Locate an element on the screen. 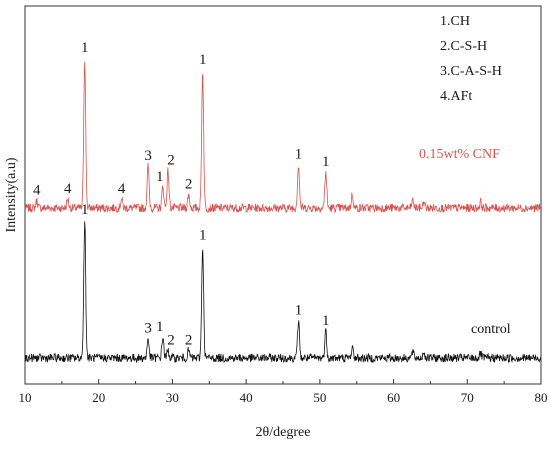 The image size is (550, 451). legend-entry-cash: 3.C-A-S-H is located at coordinates (471, 71).